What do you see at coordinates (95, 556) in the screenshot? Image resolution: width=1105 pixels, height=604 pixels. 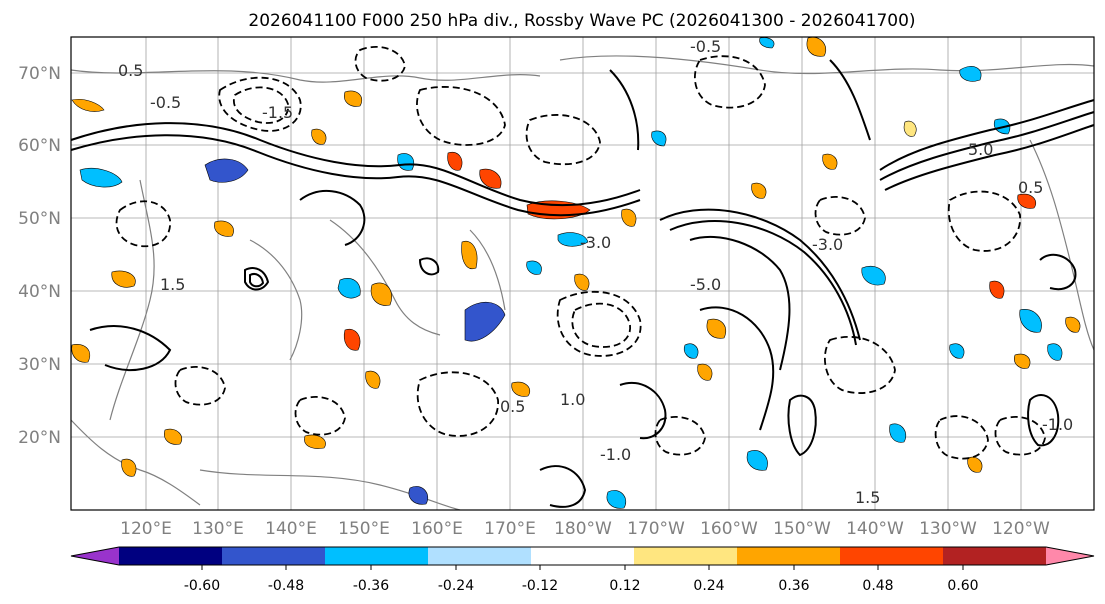 I see `colorbar-extend-min` at bounding box center [95, 556].